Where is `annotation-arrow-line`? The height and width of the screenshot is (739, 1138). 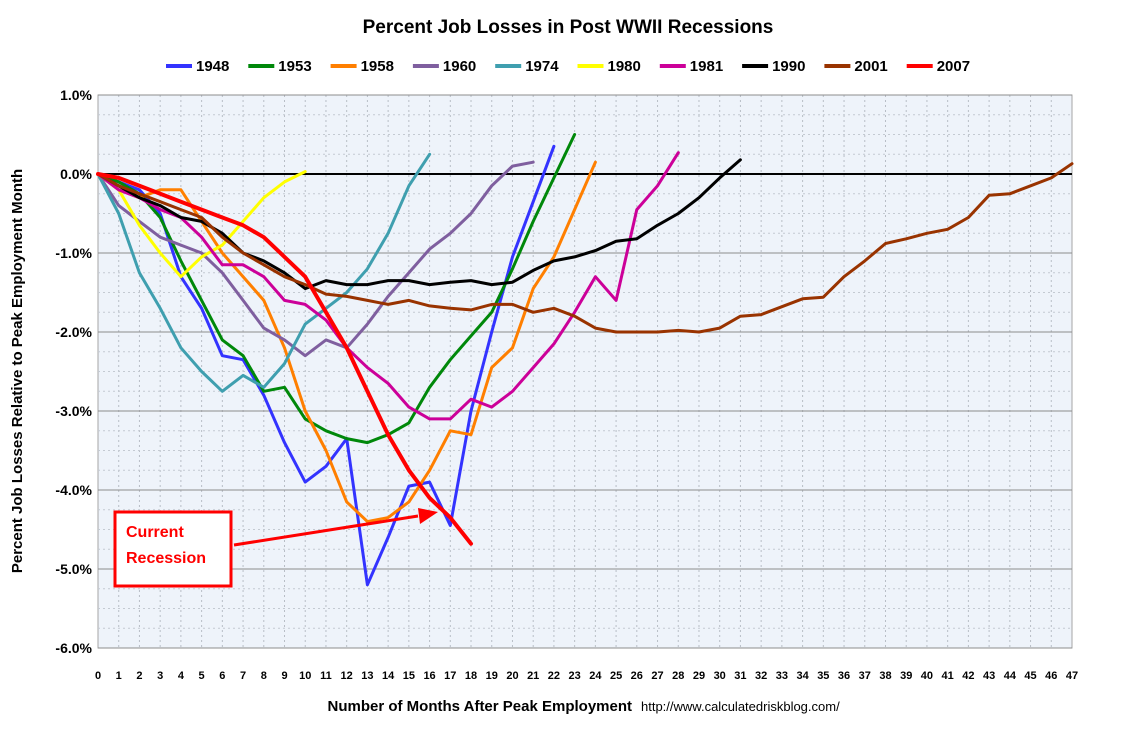 annotation-arrow-line is located at coordinates (326, 530).